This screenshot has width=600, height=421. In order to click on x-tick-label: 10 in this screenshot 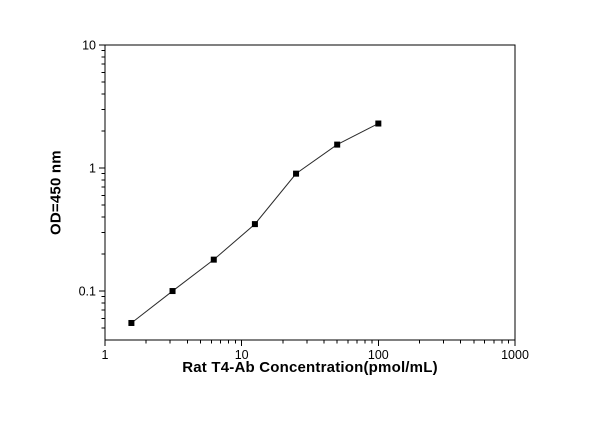, I will do `click(242, 355)`.